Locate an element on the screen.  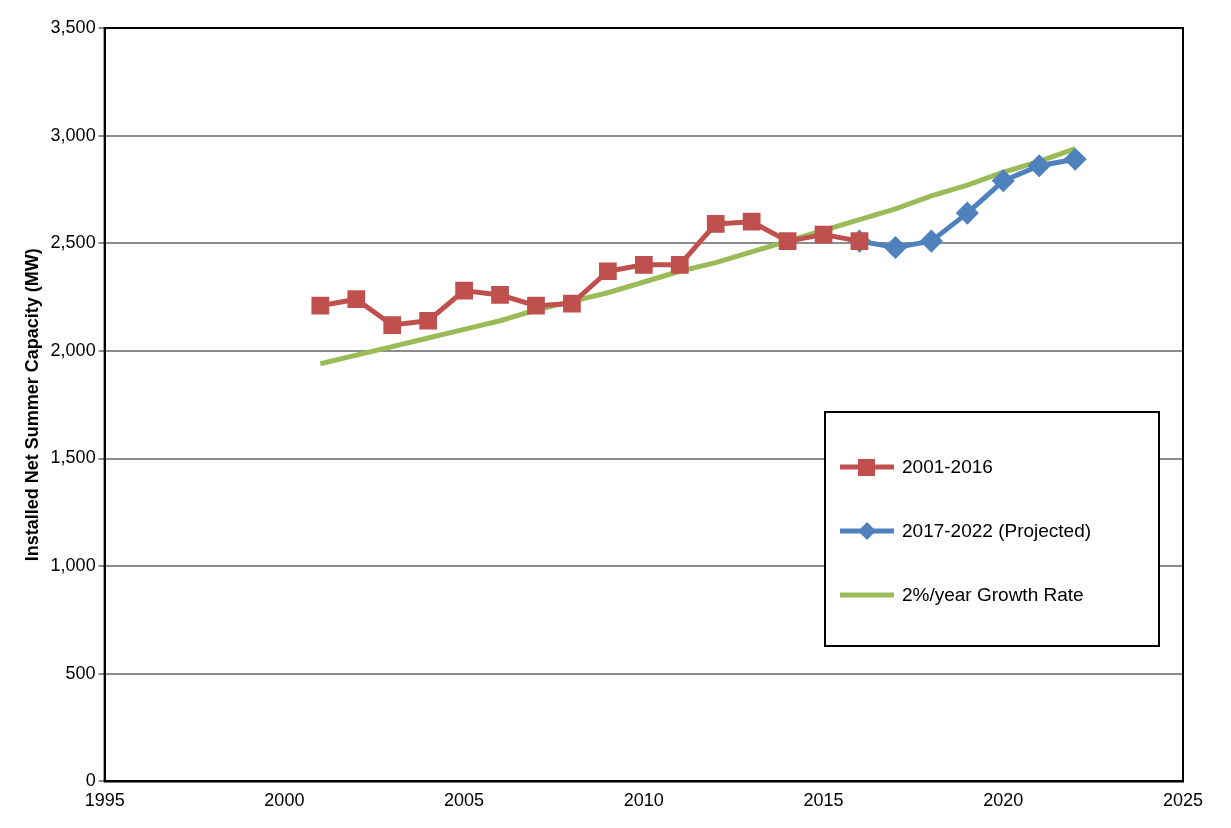
y-tick-label: 1,500 is located at coordinates (73, 457).